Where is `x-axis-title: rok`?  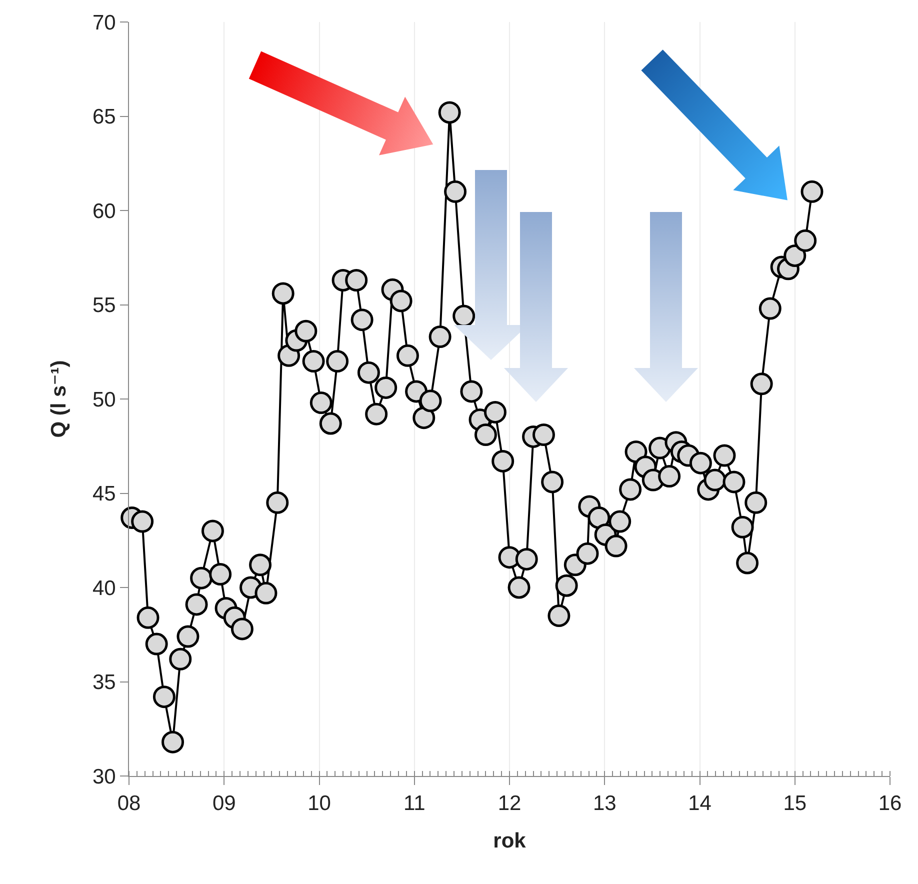 x-axis-title: rok is located at coordinates (509, 840).